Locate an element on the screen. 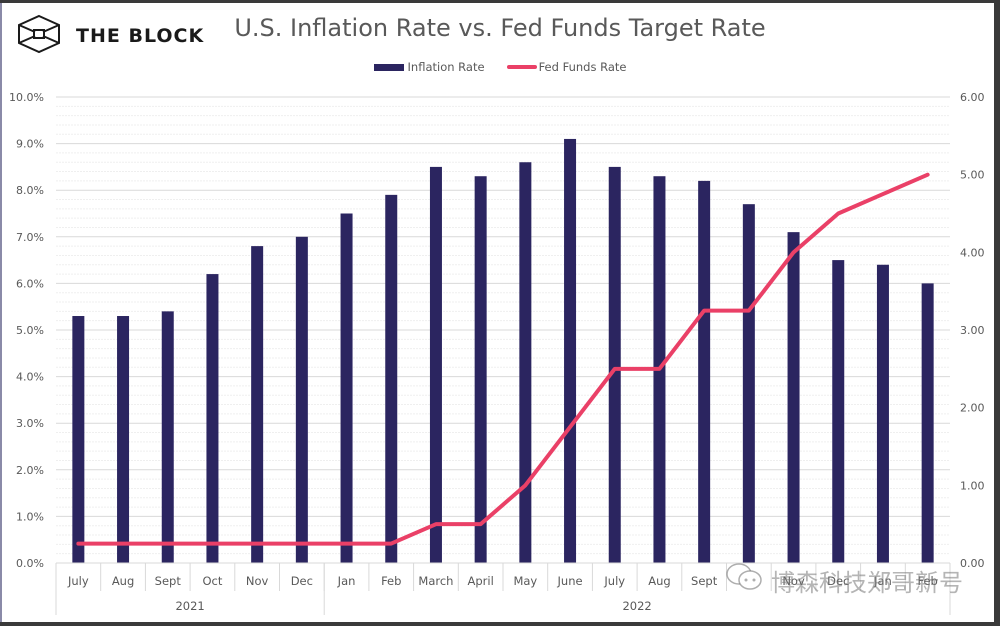 This screenshot has width=1000, height=626. y-right-tick-label: 2.00 is located at coordinates (972, 408).